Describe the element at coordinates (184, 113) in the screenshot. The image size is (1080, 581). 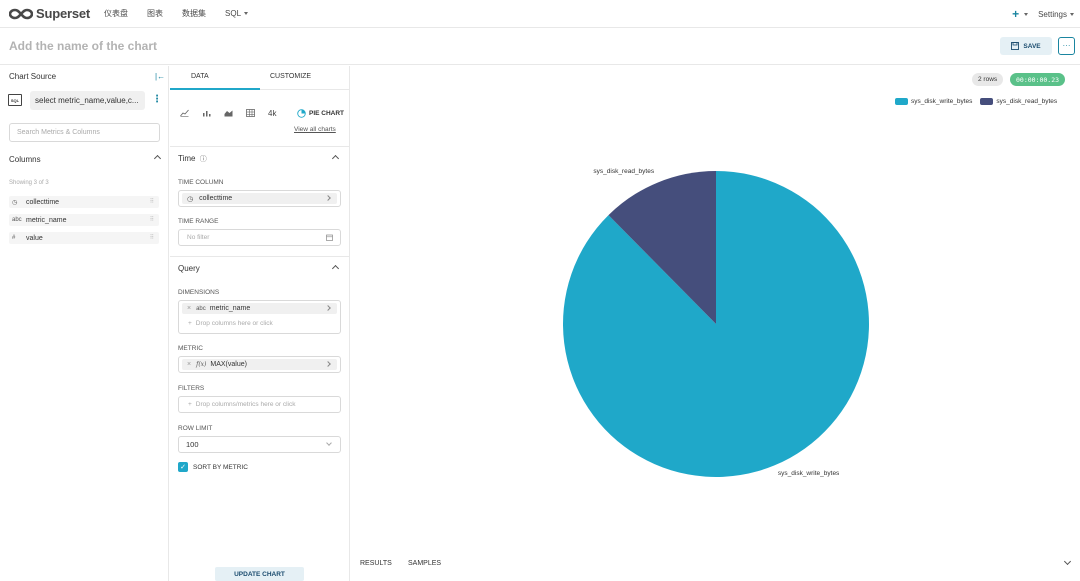
I see `line-chart-icon` at that location.